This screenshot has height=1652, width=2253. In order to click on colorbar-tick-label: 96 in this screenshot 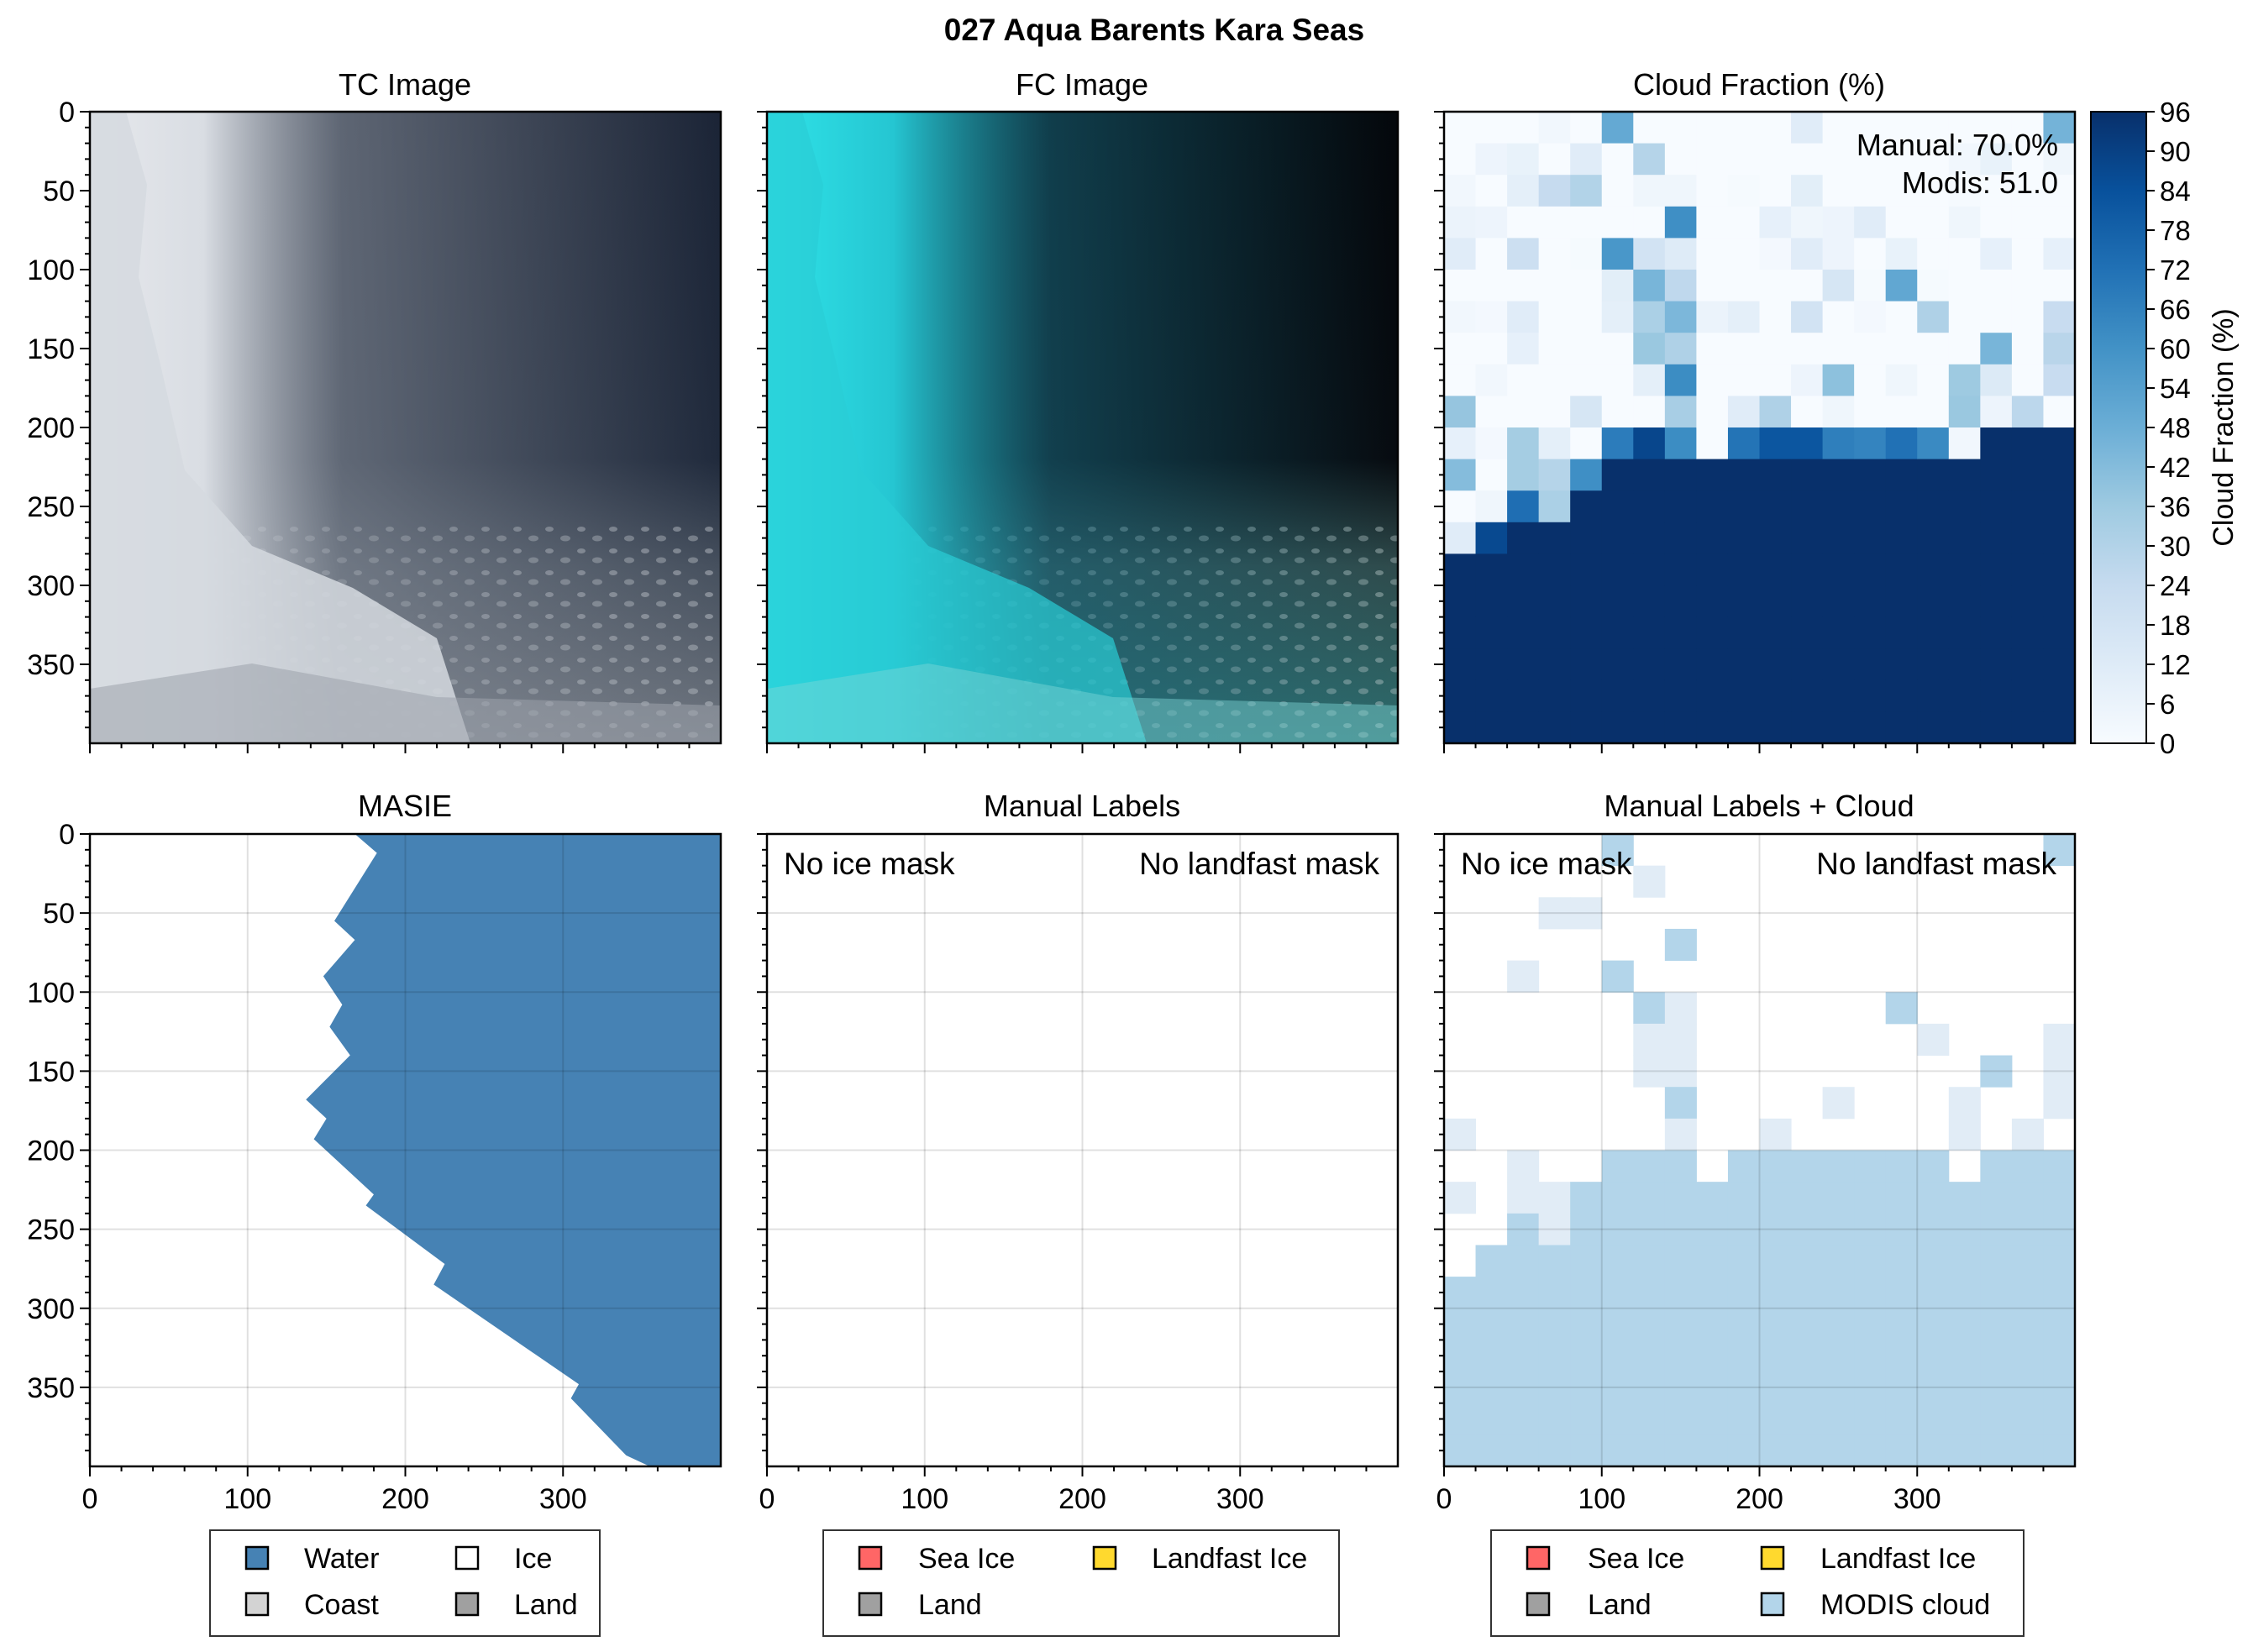, I will do `click(2175, 112)`.